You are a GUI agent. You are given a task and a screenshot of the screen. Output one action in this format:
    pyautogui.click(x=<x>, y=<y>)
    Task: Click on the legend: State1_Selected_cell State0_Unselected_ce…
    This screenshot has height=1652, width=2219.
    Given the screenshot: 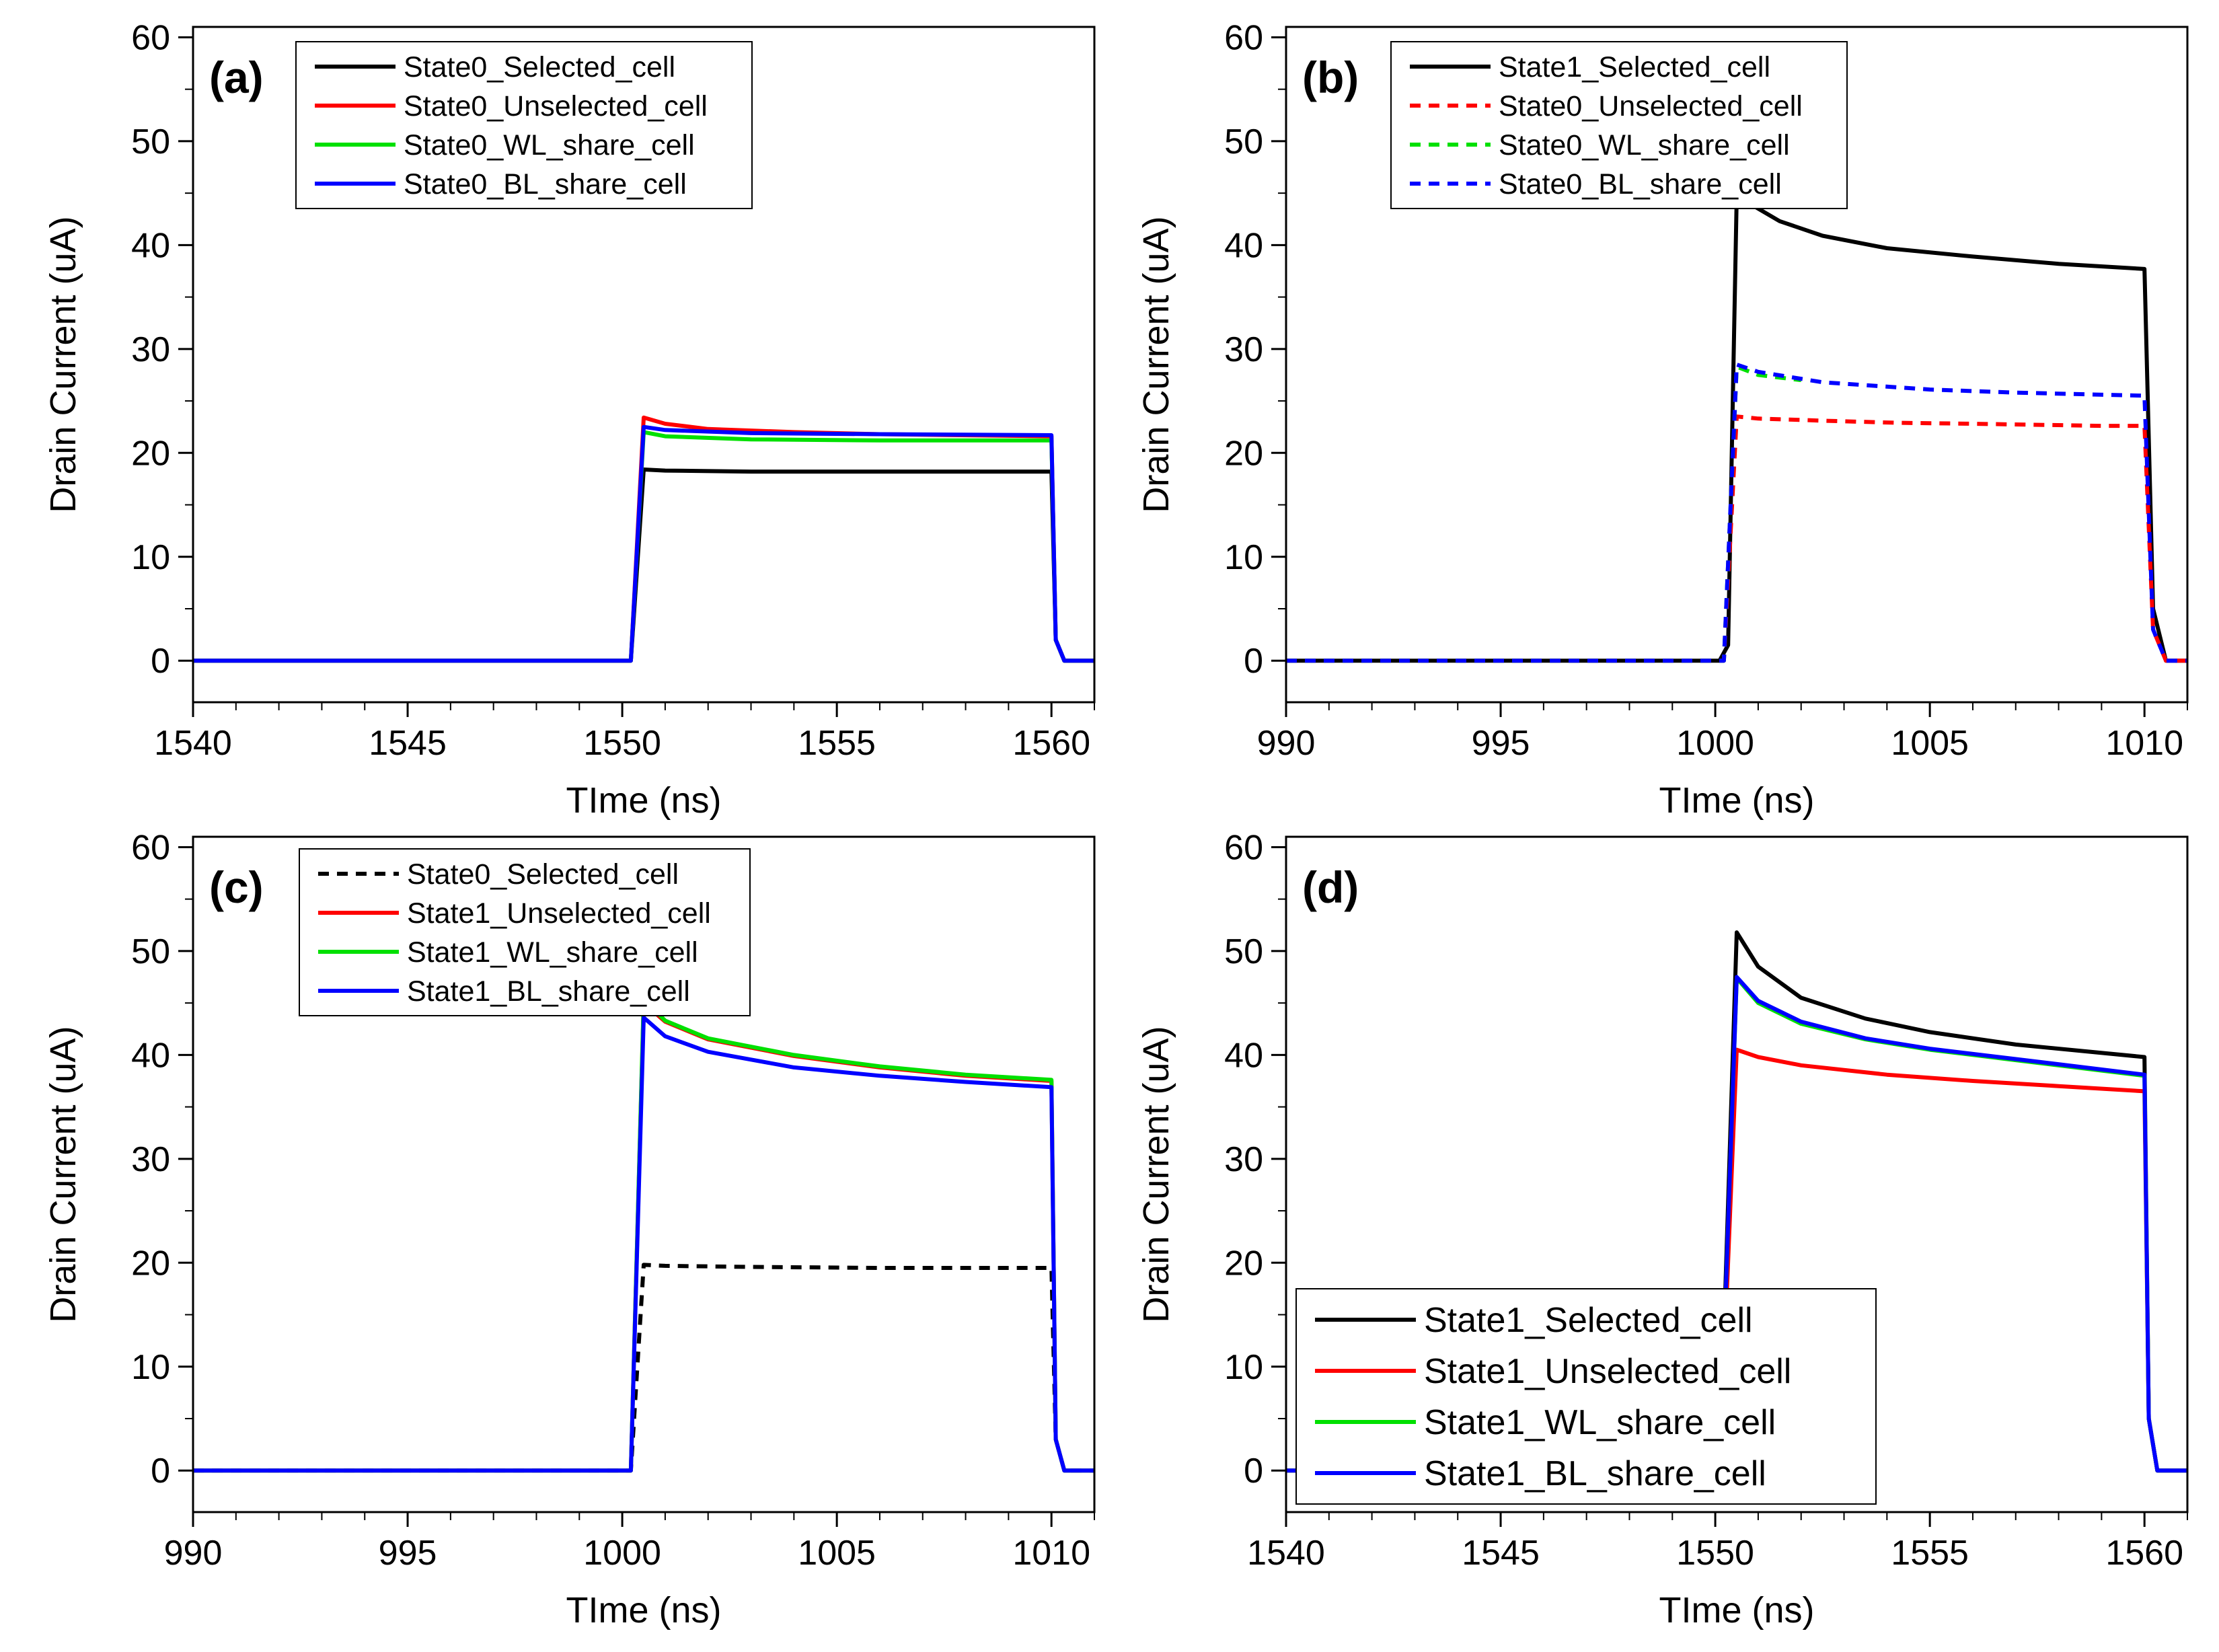 What is the action you would take?
    pyautogui.click(x=1619, y=125)
    